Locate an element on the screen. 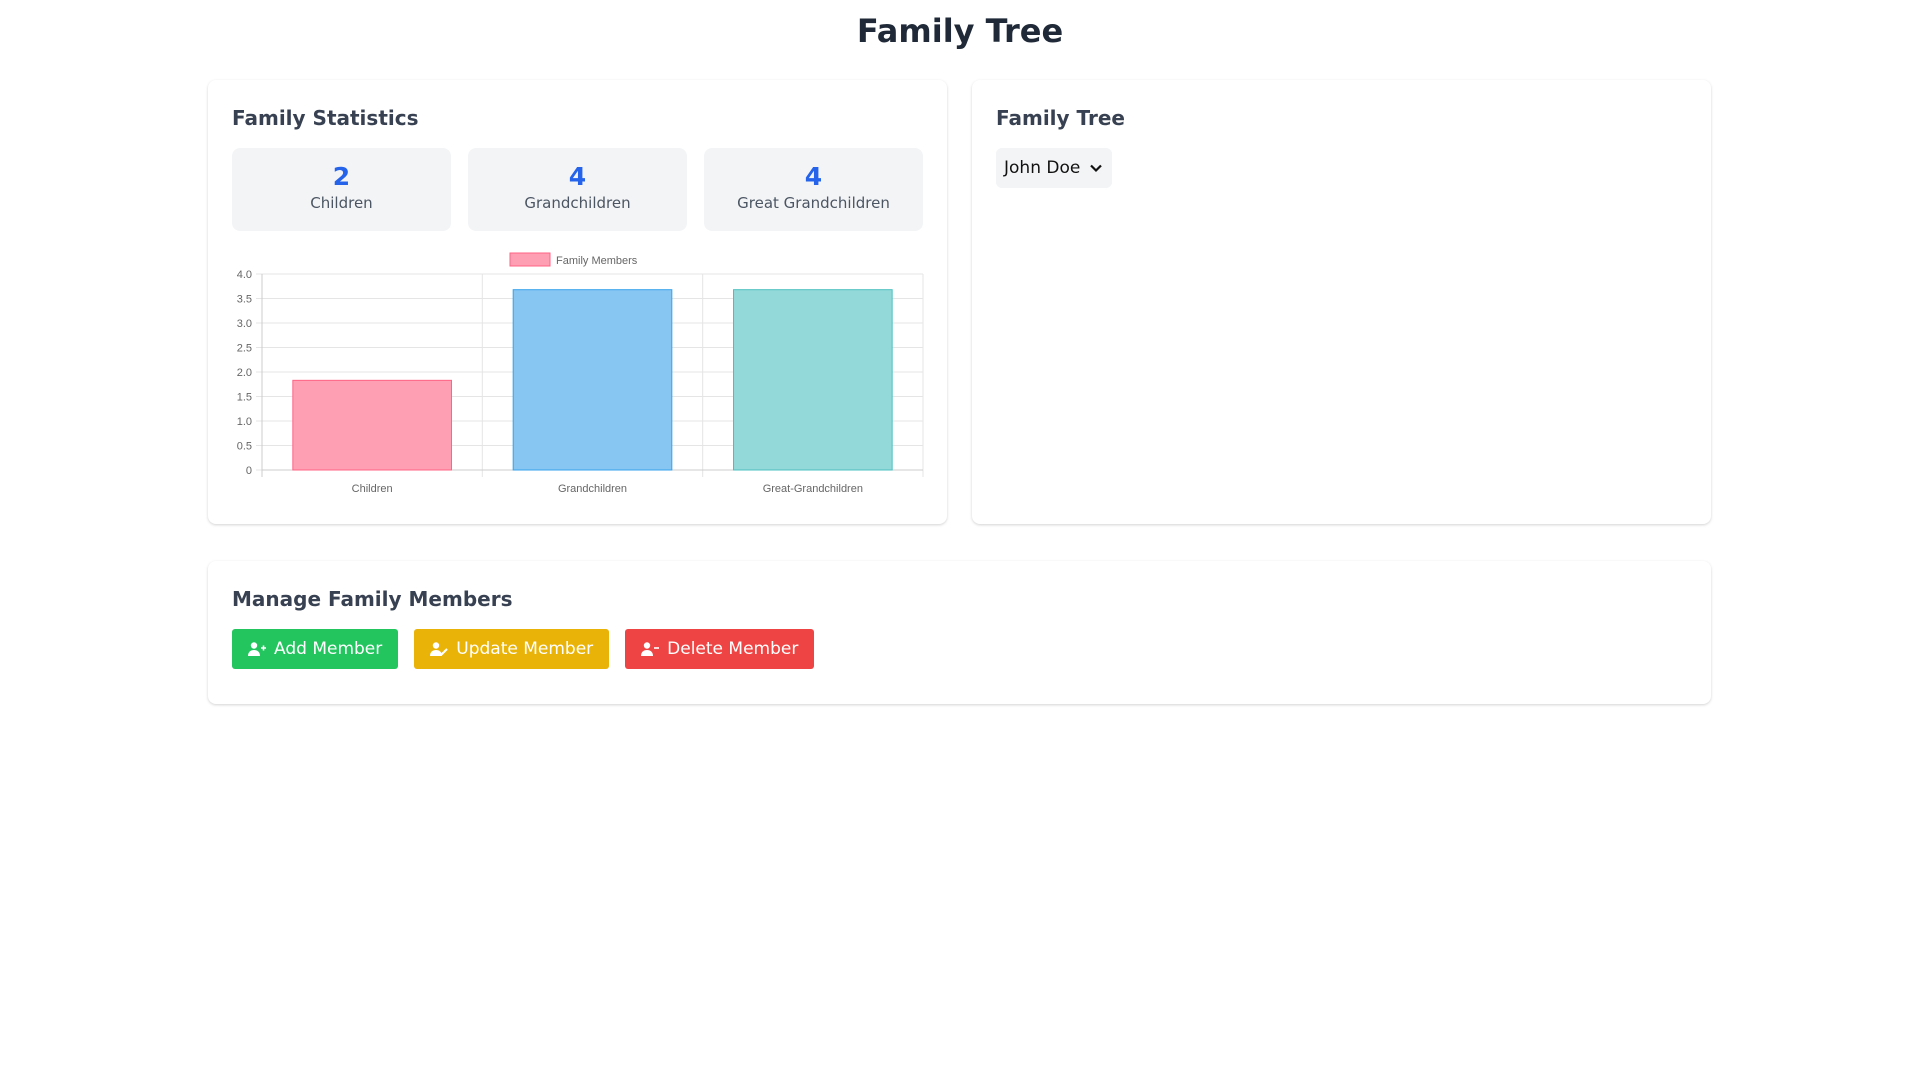  stat-great-grandchildren: 4 Great Grandchildren is located at coordinates (813, 189).